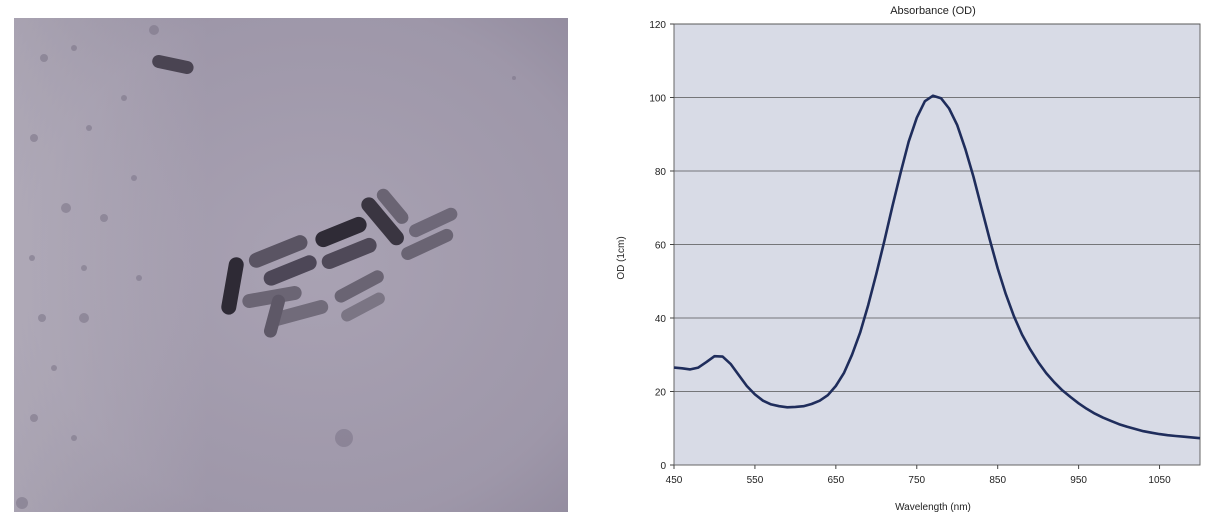  Describe the element at coordinates (661, 393) in the screenshot. I see `y-tick-label: 20` at that location.